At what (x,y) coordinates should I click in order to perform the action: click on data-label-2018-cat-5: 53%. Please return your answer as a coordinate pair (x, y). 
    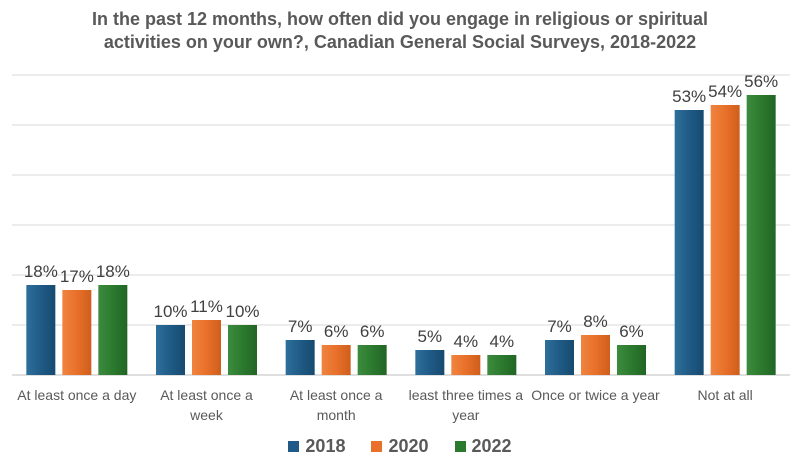
    Looking at the image, I should click on (689, 96).